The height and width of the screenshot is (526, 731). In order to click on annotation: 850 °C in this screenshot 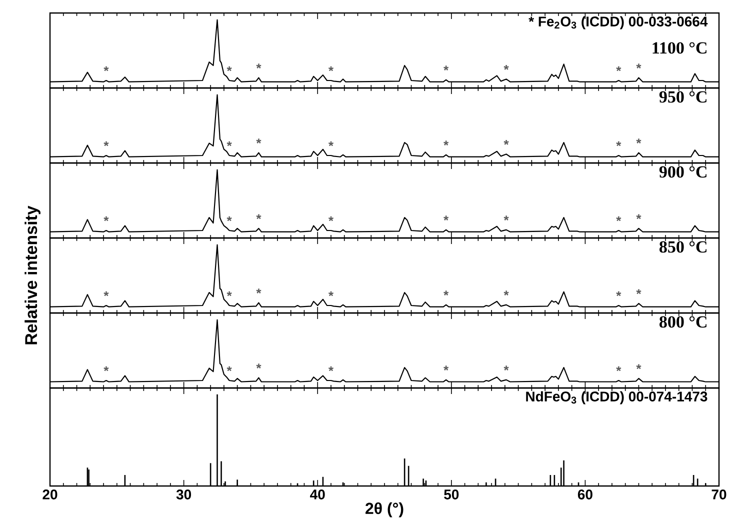, I will do `click(683, 247)`.